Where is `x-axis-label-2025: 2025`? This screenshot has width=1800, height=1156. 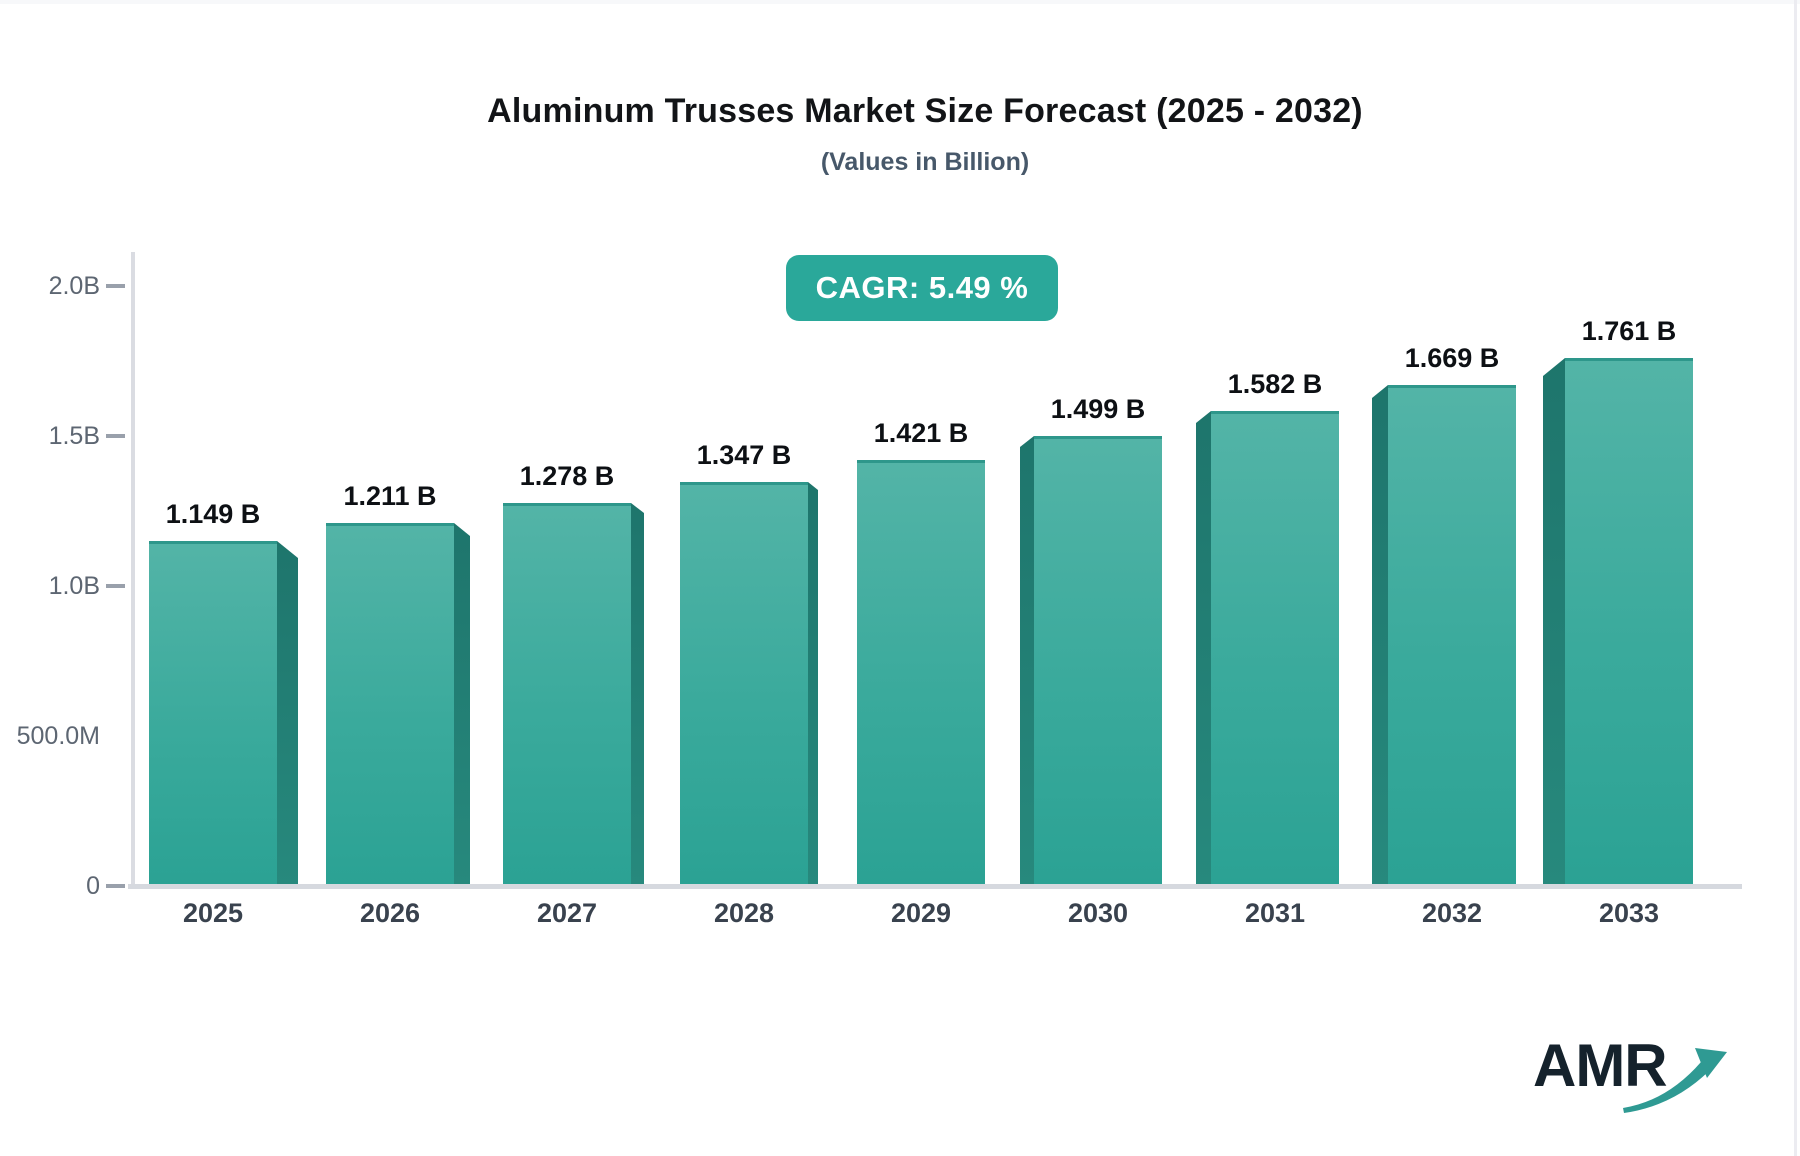
x-axis-label-2025: 2025 is located at coordinates (213, 913).